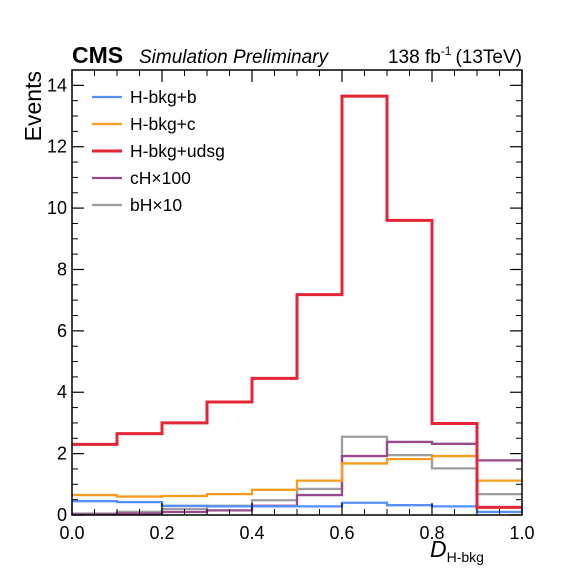 The height and width of the screenshot is (580, 580). I want to click on y-tick-label: 12, so click(57, 147).